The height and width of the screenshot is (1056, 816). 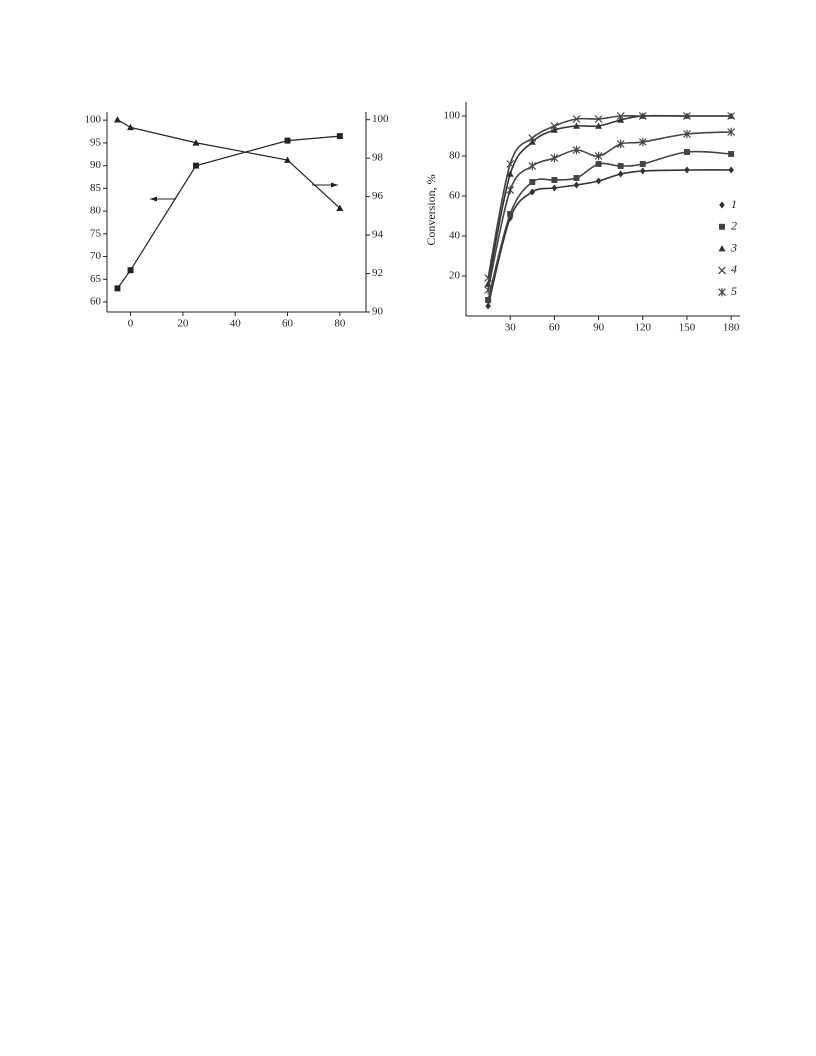 What do you see at coordinates (380, 119) in the screenshot?
I see `y2-tick-label: 100` at bounding box center [380, 119].